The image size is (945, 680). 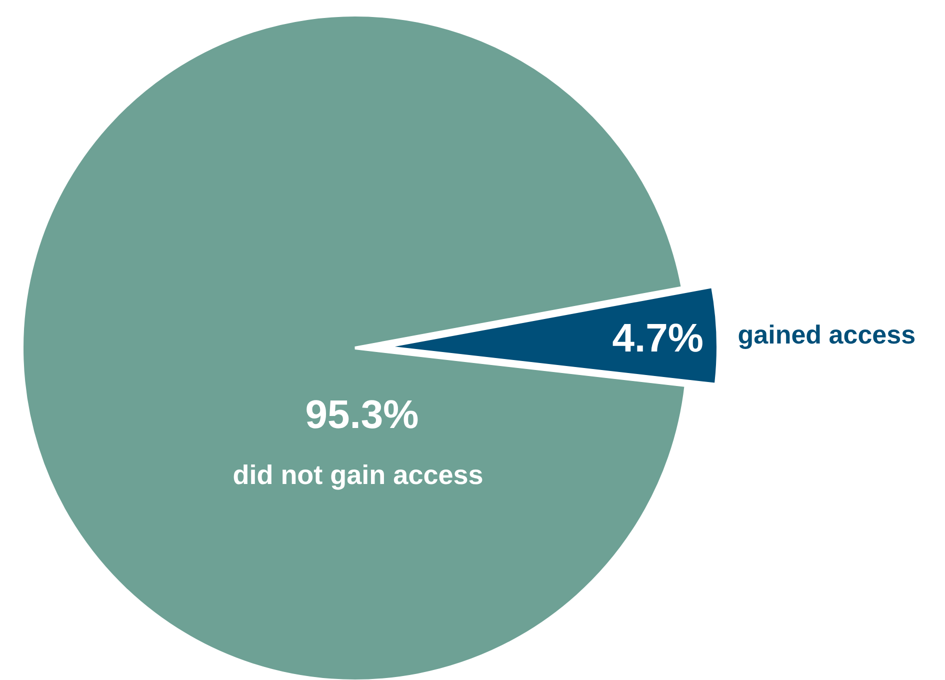 I want to click on data-label: 95.3%, so click(x=362, y=415).